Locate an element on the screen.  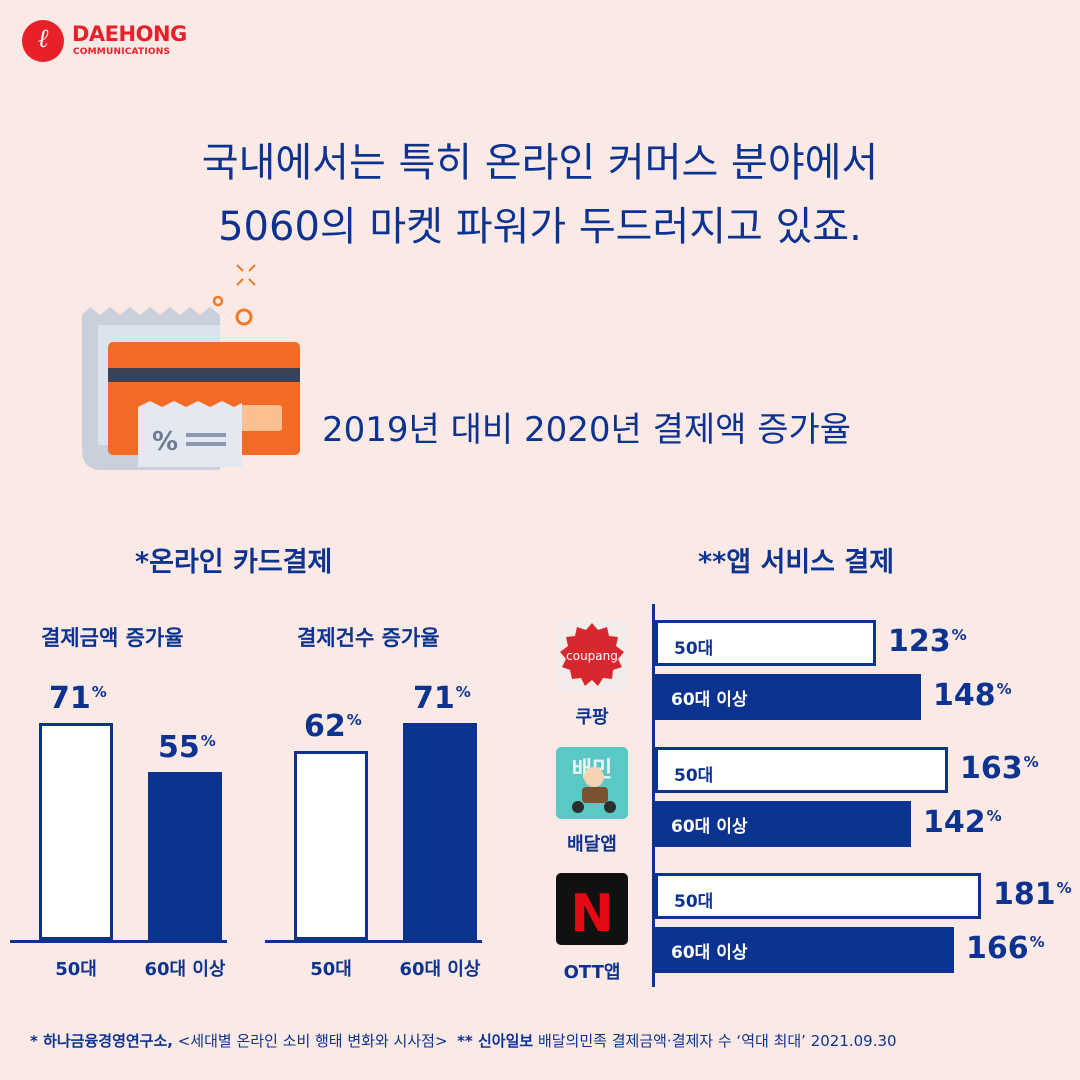
app-chart-axis is located at coordinates (653, 795).